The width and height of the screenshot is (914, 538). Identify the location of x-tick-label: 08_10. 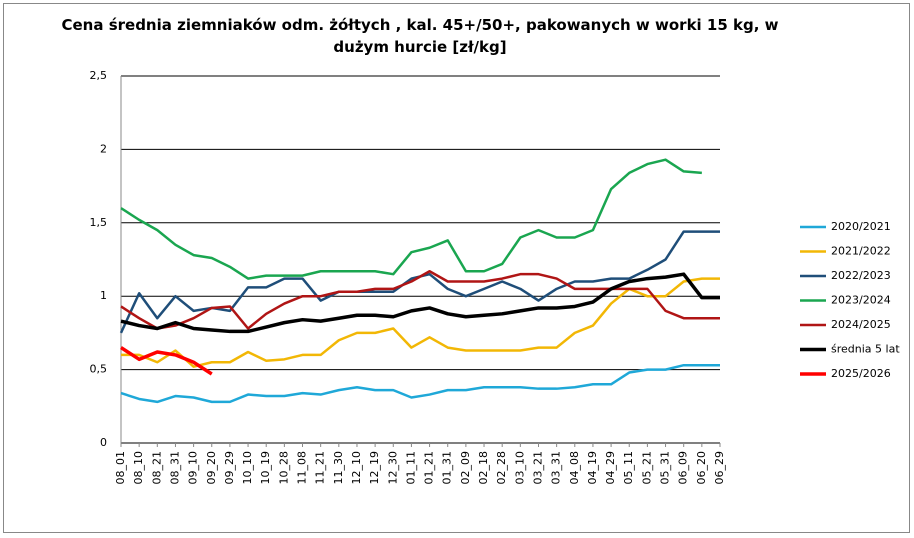
(138, 468).